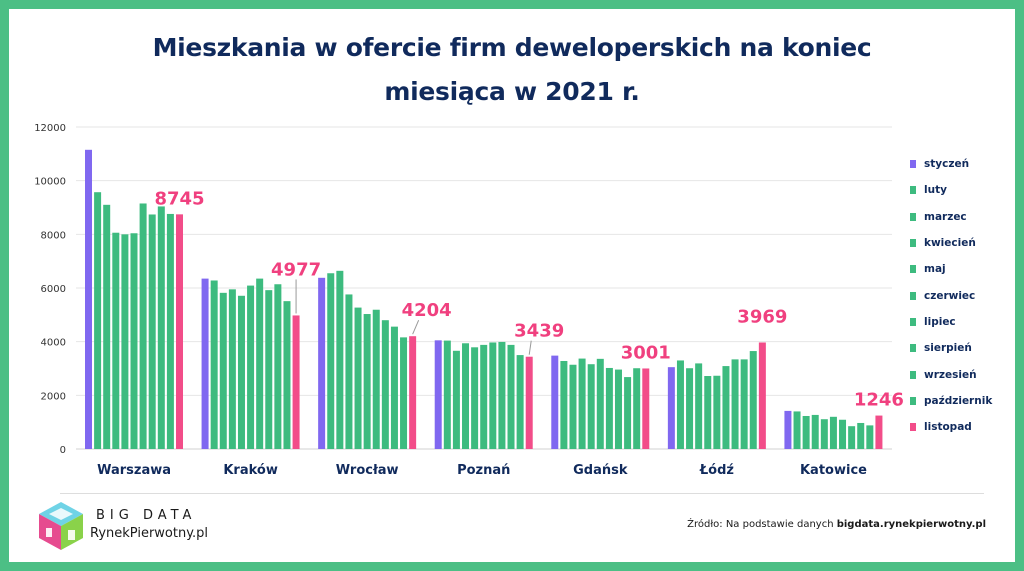 The width and height of the screenshot is (1024, 571). What do you see at coordinates (53, 289) in the screenshot?
I see `y-tick-label: 6000` at bounding box center [53, 289].